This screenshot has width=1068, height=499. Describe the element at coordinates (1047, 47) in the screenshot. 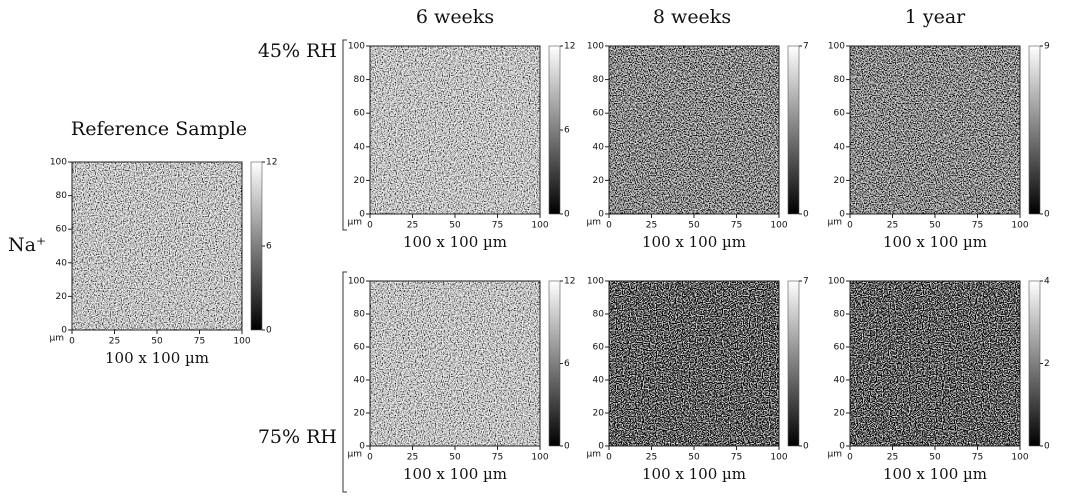

I see `colorbar-tick-label: 9` at that location.